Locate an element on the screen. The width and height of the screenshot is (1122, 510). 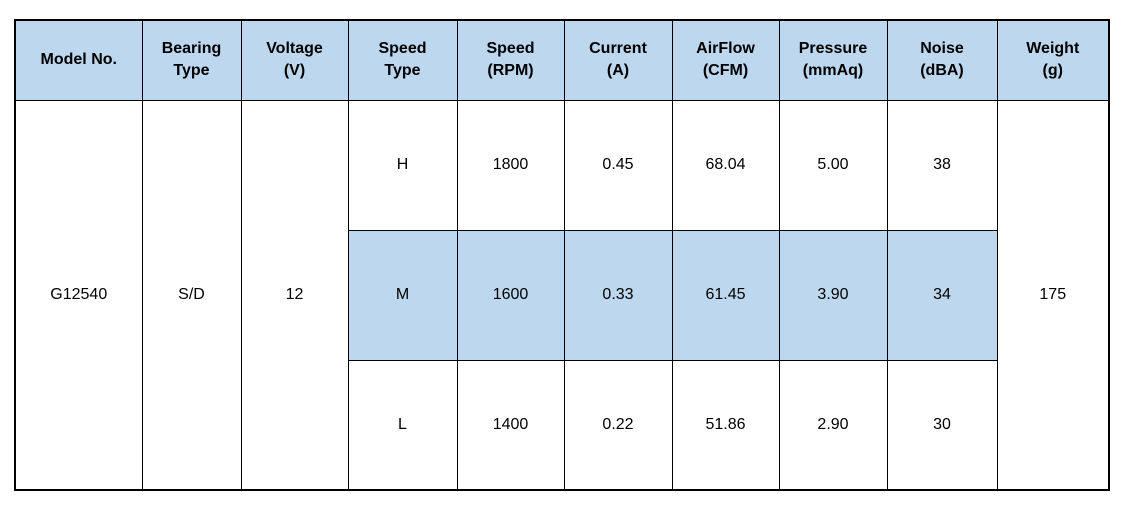
cell-current-m: 0.33 is located at coordinates (618, 295).